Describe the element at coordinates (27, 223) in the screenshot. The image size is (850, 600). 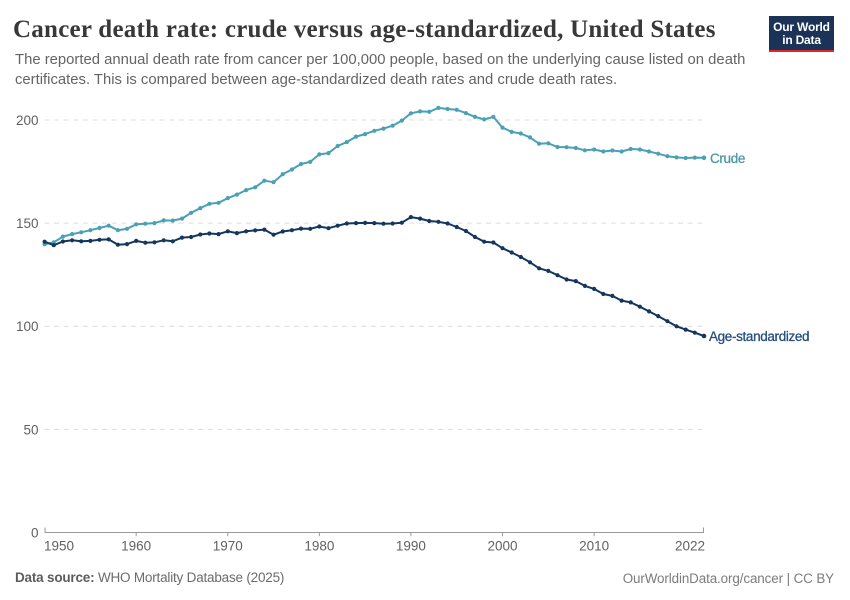
I see `svg-text: 150` at that location.